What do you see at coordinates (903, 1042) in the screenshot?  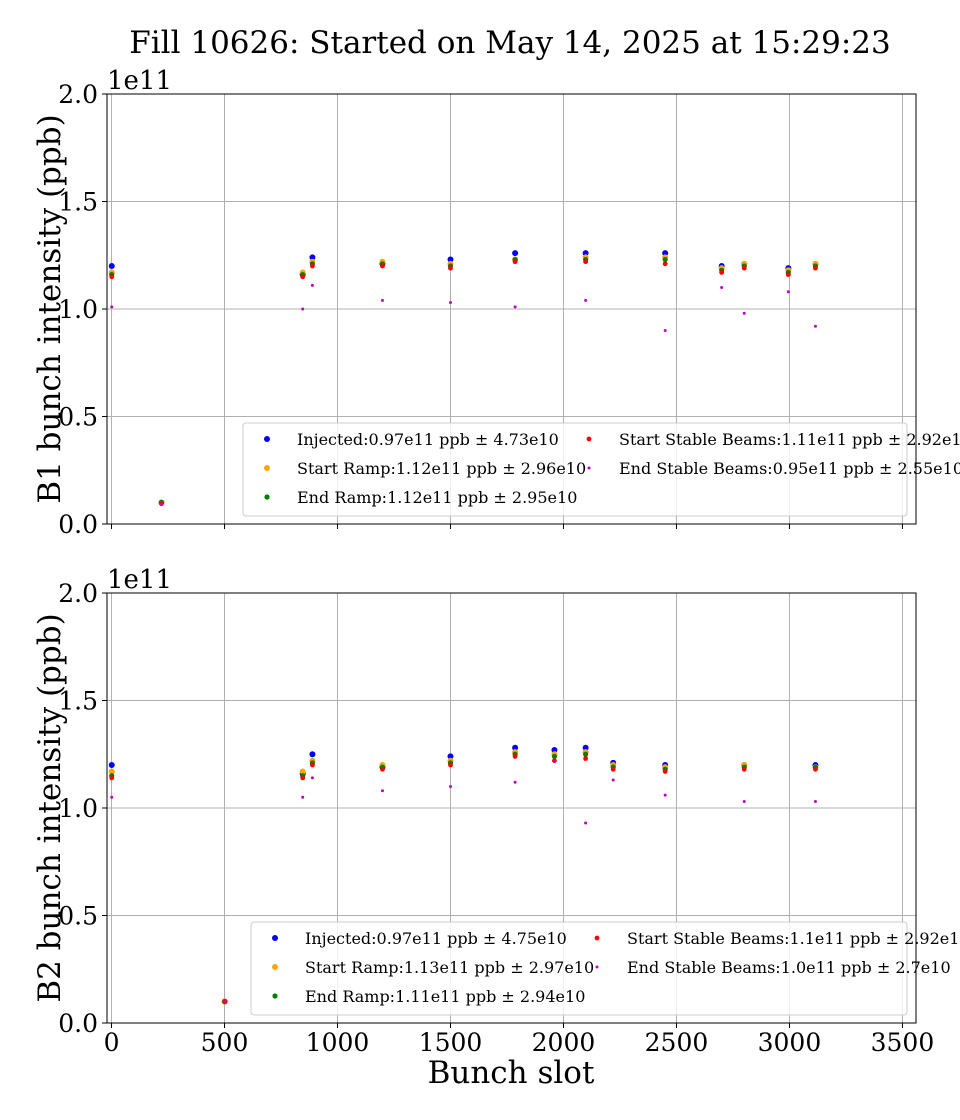 I see `x-tick-label: 3500` at bounding box center [903, 1042].